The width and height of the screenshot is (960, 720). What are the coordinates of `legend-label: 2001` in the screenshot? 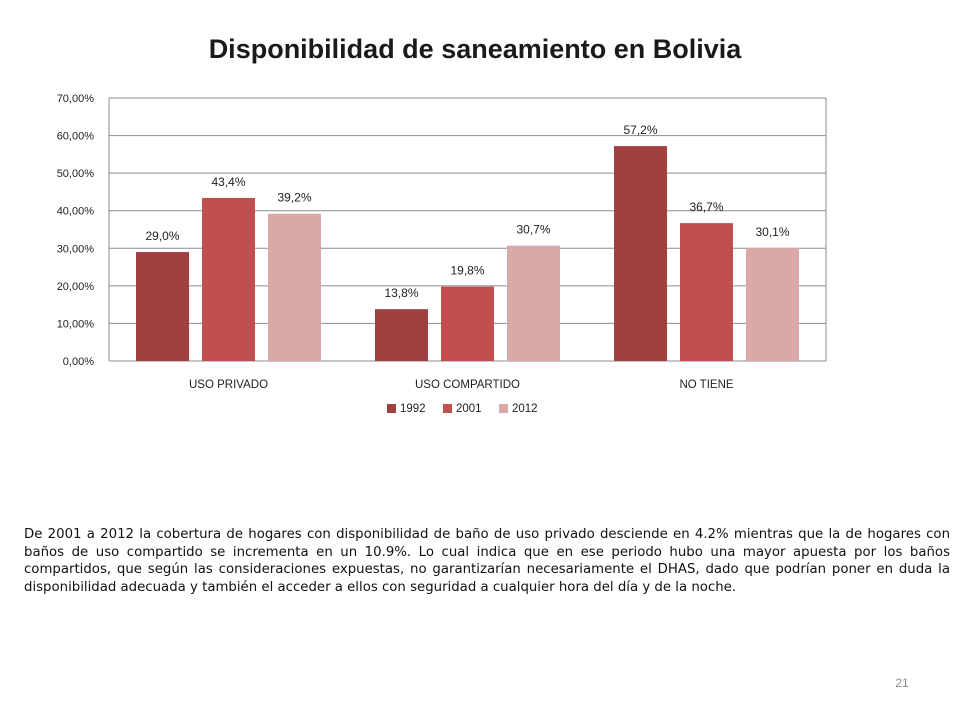 It's located at (469, 409).